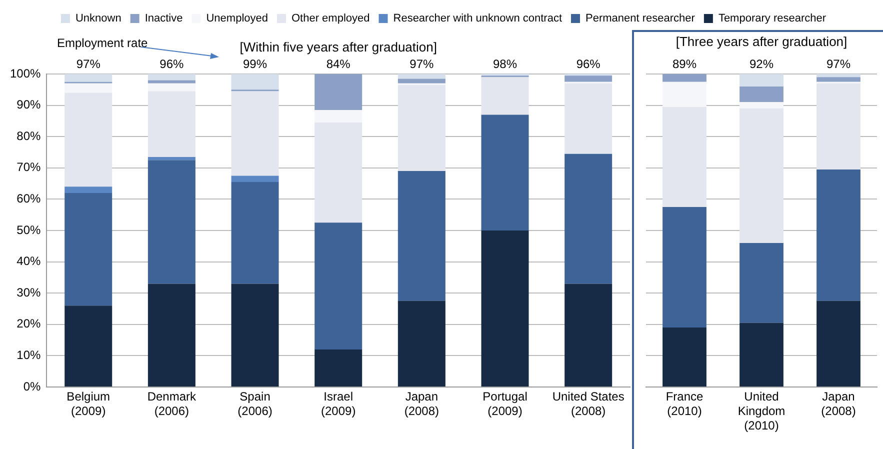 The height and width of the screenshot is (449, 883). I want to click on x-tick-label: United Kingdom (2010), so click(762, 411).